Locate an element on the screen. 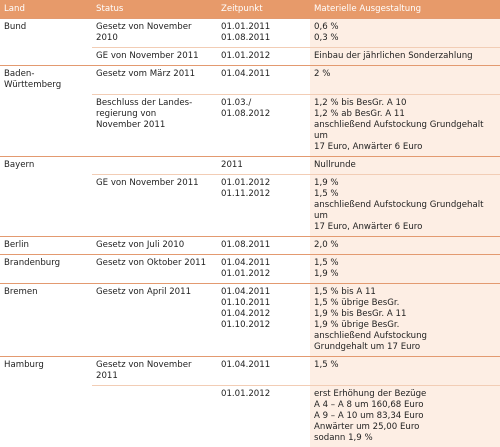  table-cell: Nullrunde is located at coordinates (405, 166).